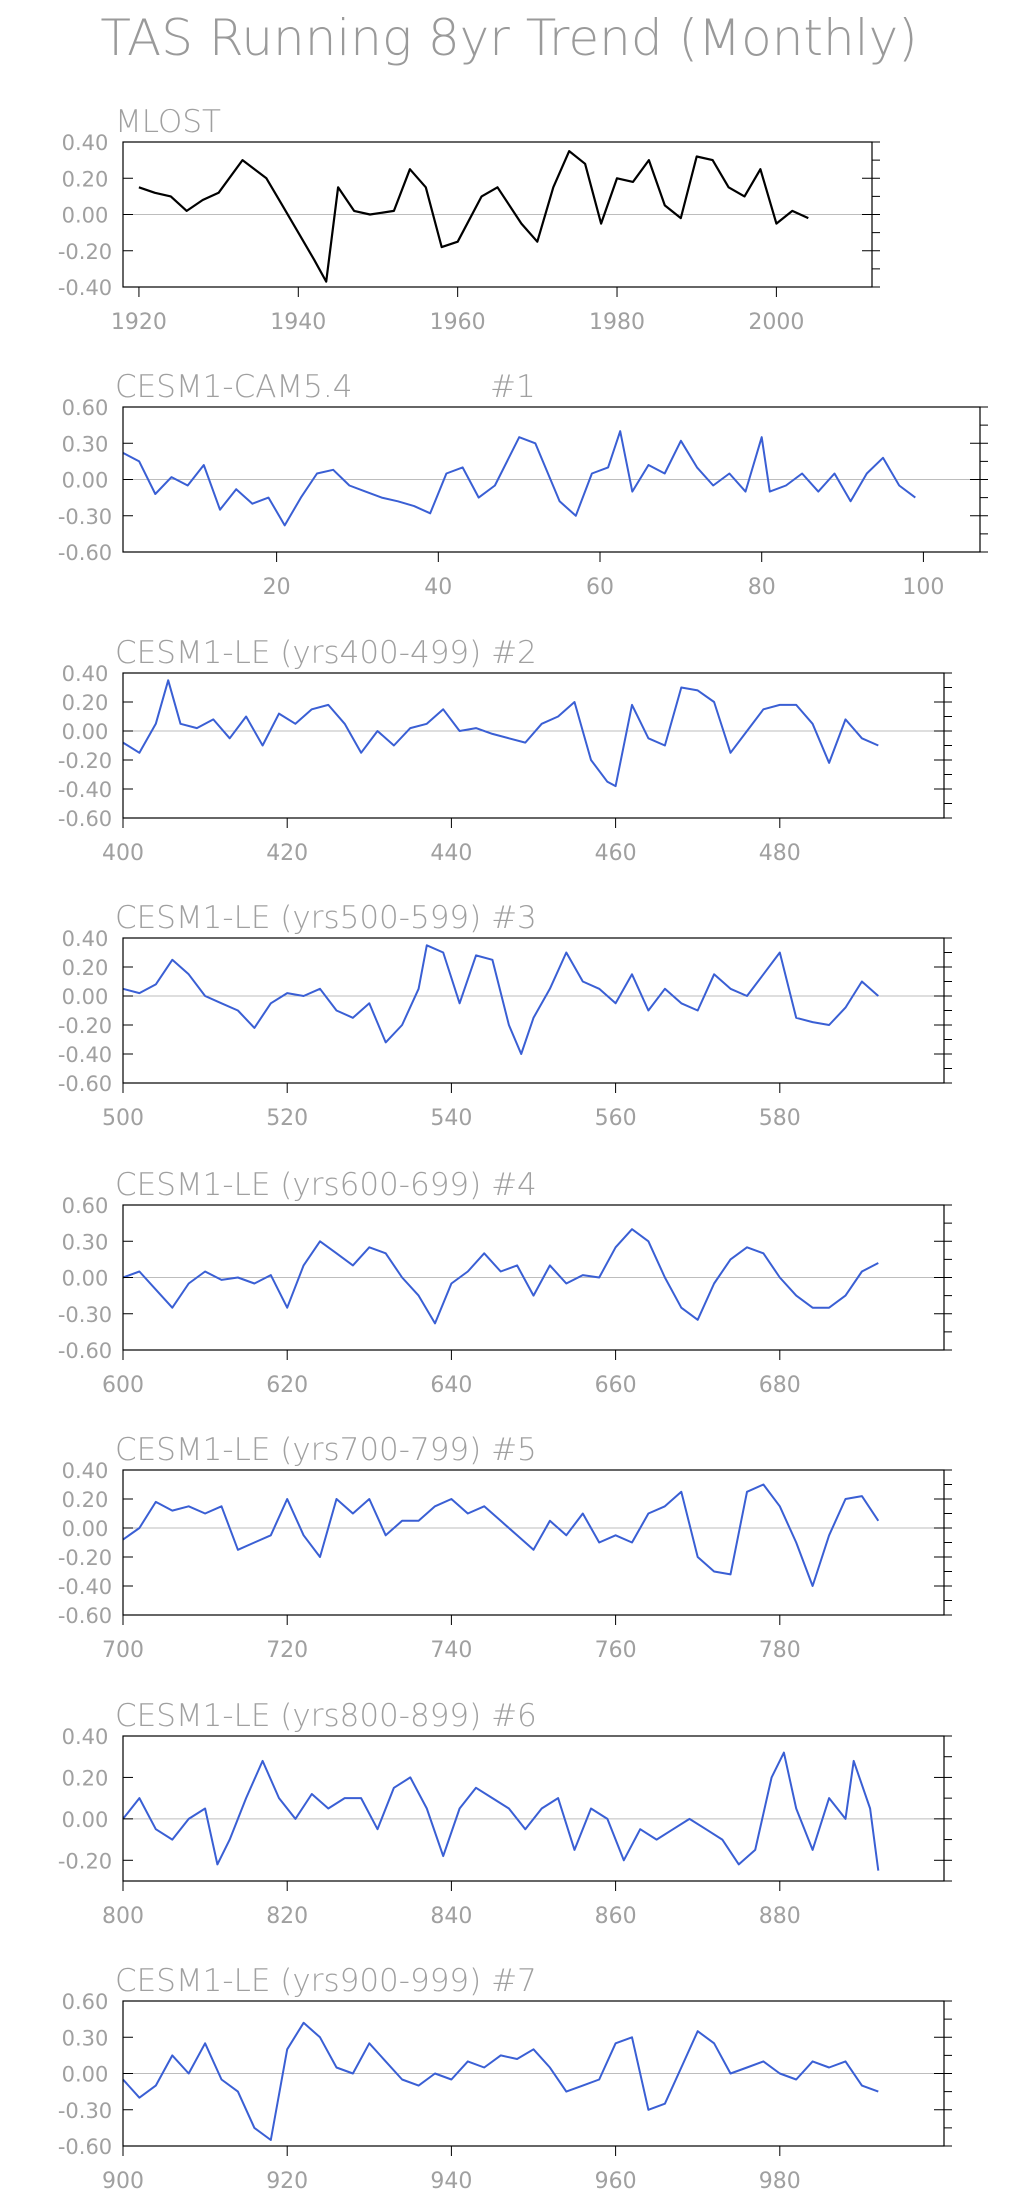  Describe the element at coordinates (600, 587) in the screenshot. I see `x-tick-label: 60` at that location.